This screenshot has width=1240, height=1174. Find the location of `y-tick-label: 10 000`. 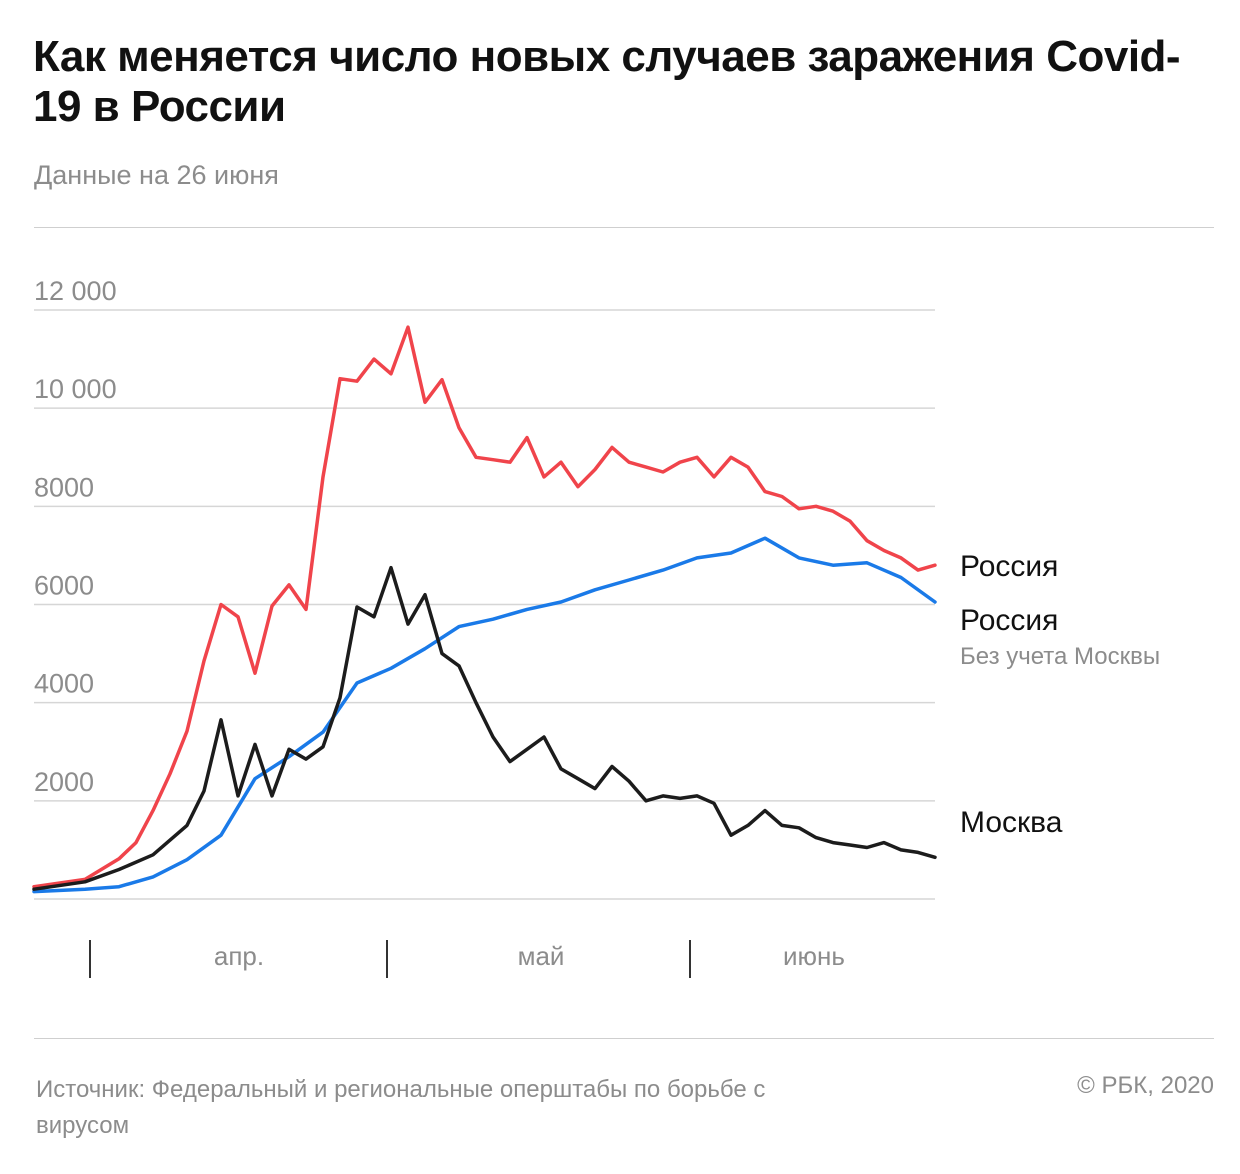

y-tick-label: 10 000 is located at coordinates (75, 389).